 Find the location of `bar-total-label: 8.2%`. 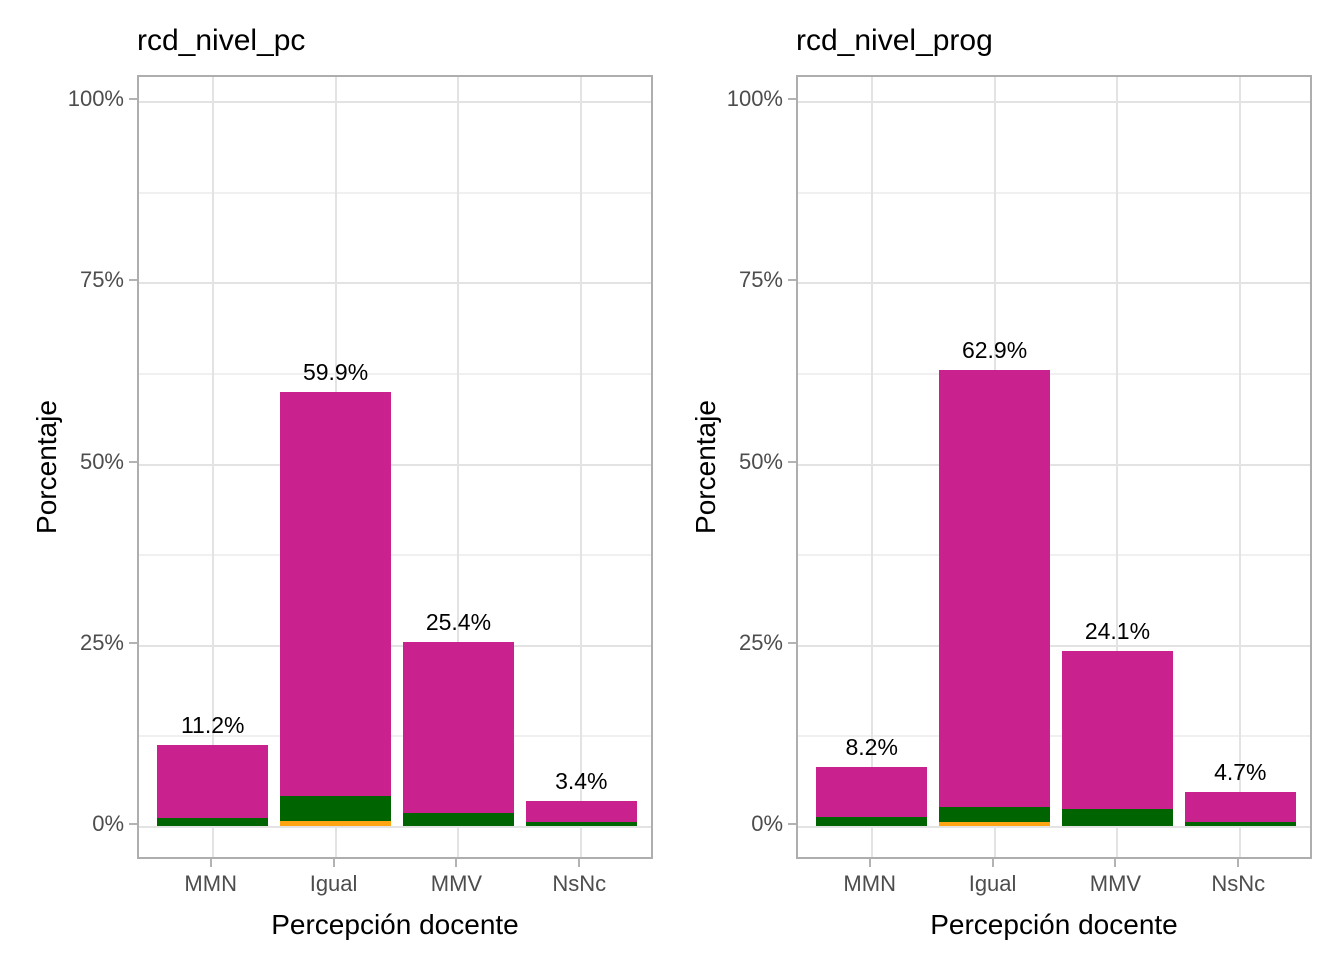

bar-total-label: 8.2% is located at coordinates (871, 746).